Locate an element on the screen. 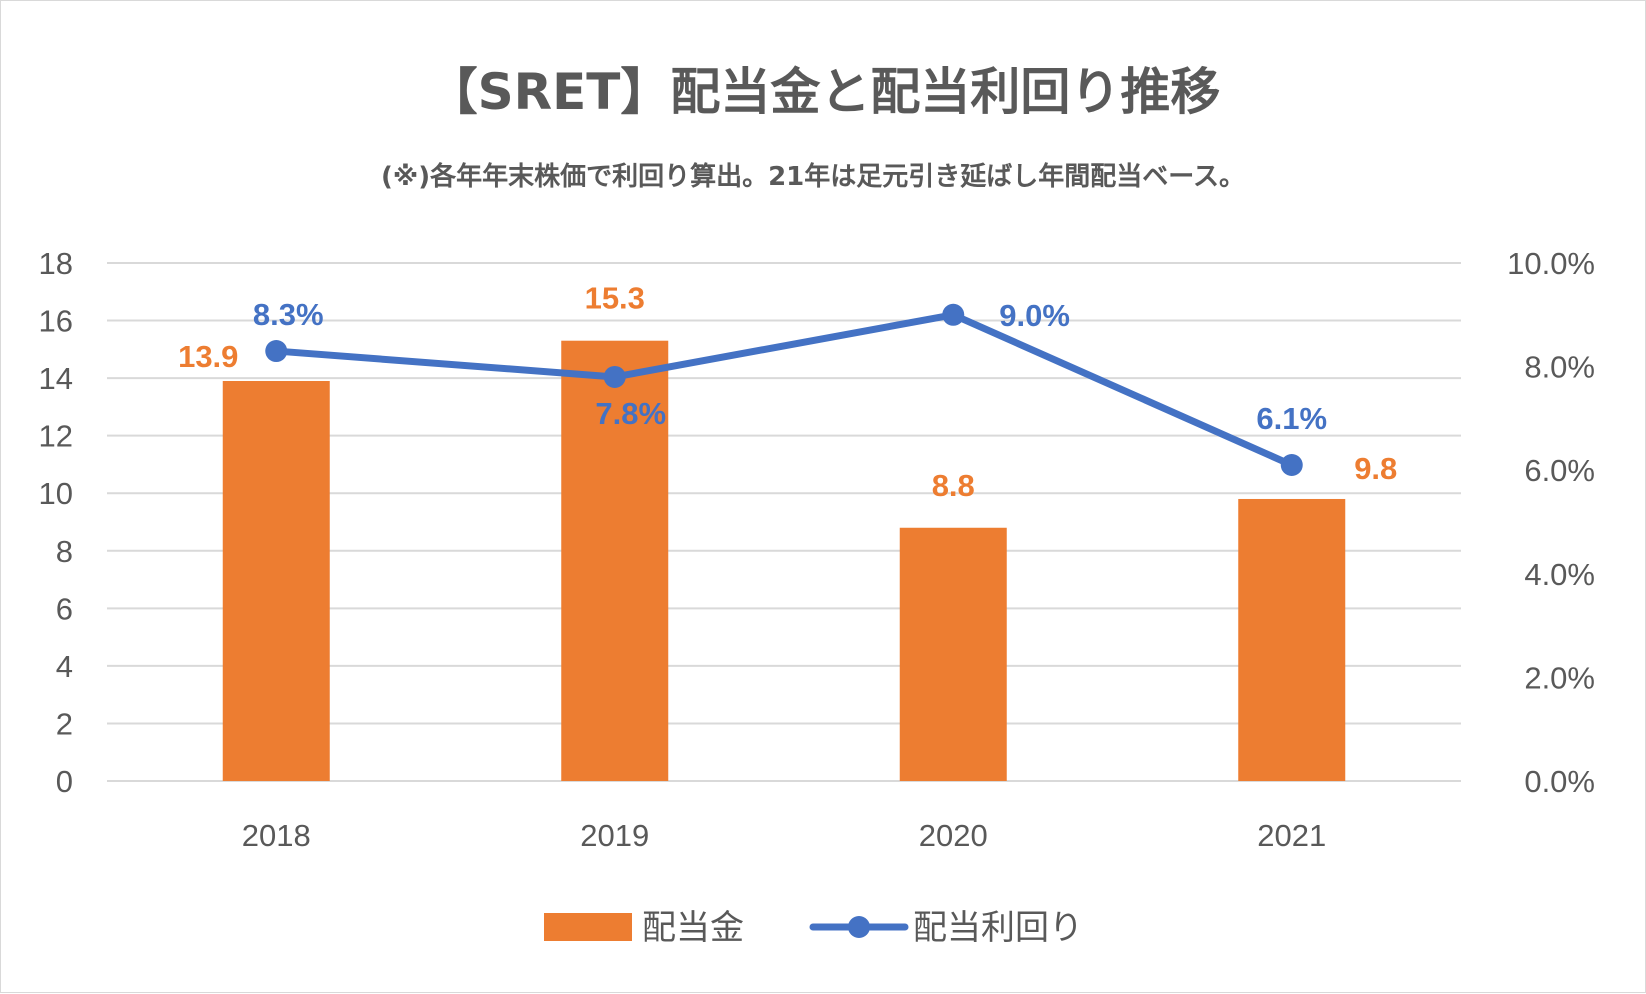 The image size is (1646, 994). bar-data-label: 8.8 is located at coordinates (953, 485).